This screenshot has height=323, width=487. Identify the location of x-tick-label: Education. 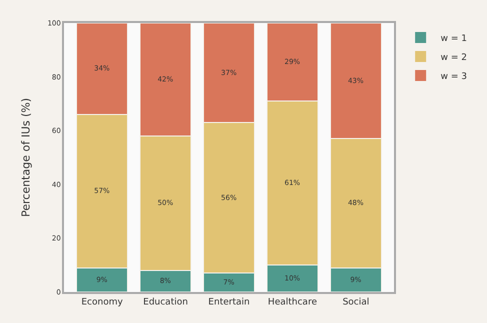
(165, 303).